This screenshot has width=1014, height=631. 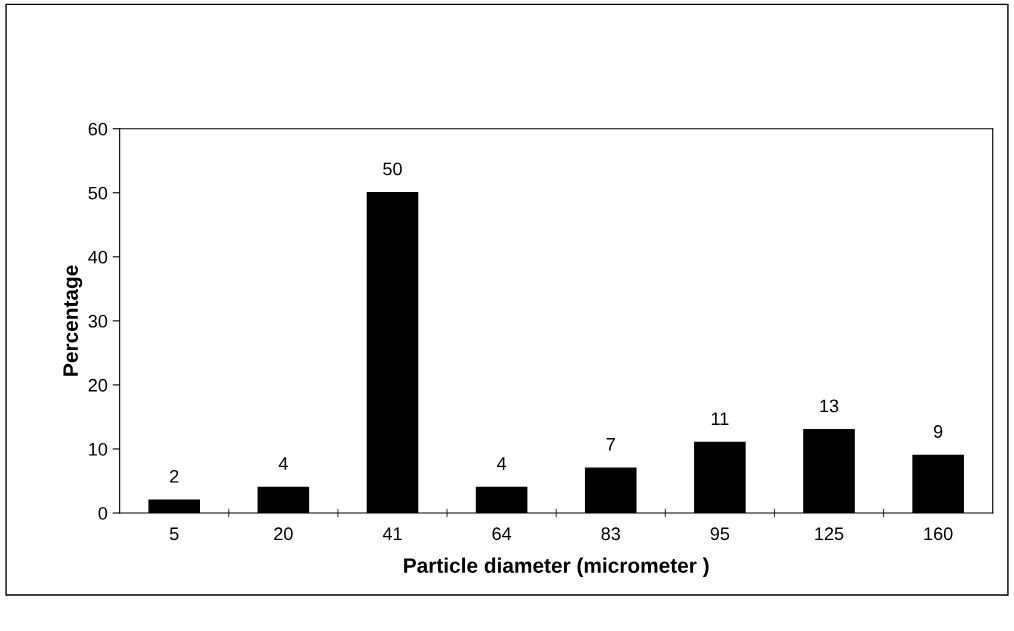 What do you see at coordinates (720, 418) in the screenshot?
I see `data-label: 11` at bounding box center [720, 418].